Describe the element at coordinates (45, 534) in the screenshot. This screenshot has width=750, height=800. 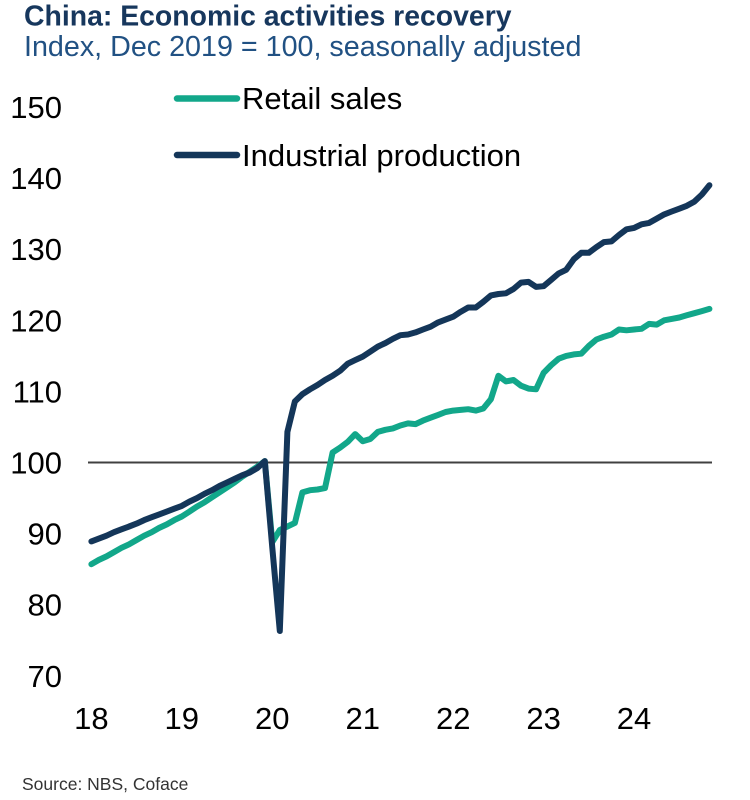
I see `svg-text: 90` at that location.